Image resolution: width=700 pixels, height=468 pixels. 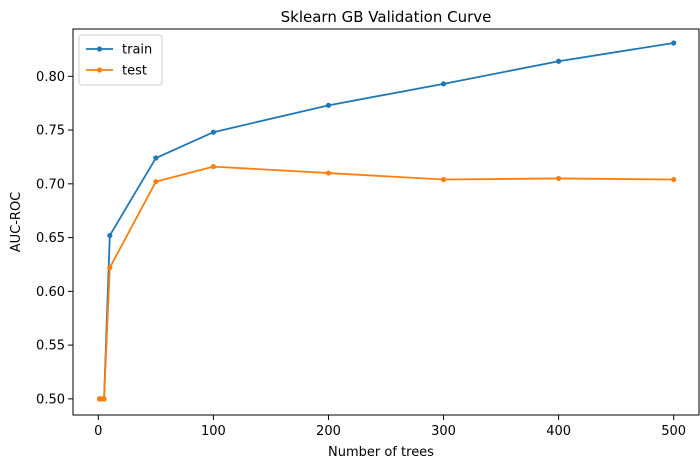 What do you see at coordinates (50, 399) in the screenshot?
I see `y-tick-label: 0.50` at bounding box center [50, 399].